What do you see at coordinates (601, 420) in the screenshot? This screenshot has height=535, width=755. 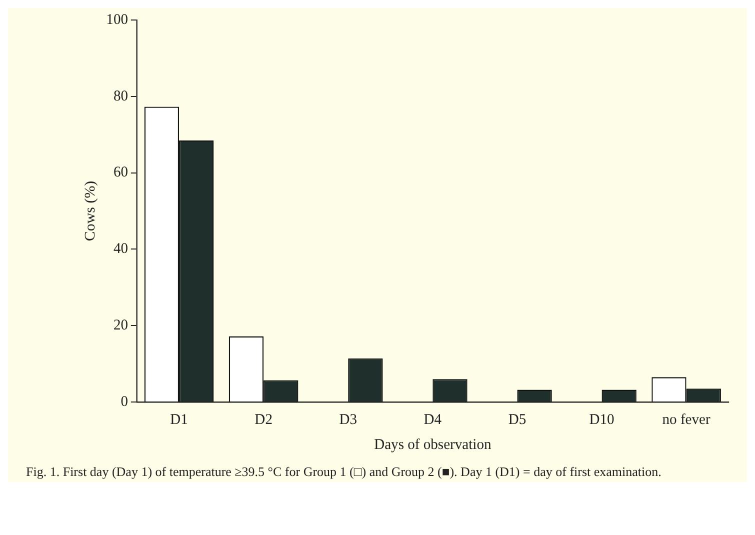 I see `x-tick-label: D10` at bounding box center [601, 420].